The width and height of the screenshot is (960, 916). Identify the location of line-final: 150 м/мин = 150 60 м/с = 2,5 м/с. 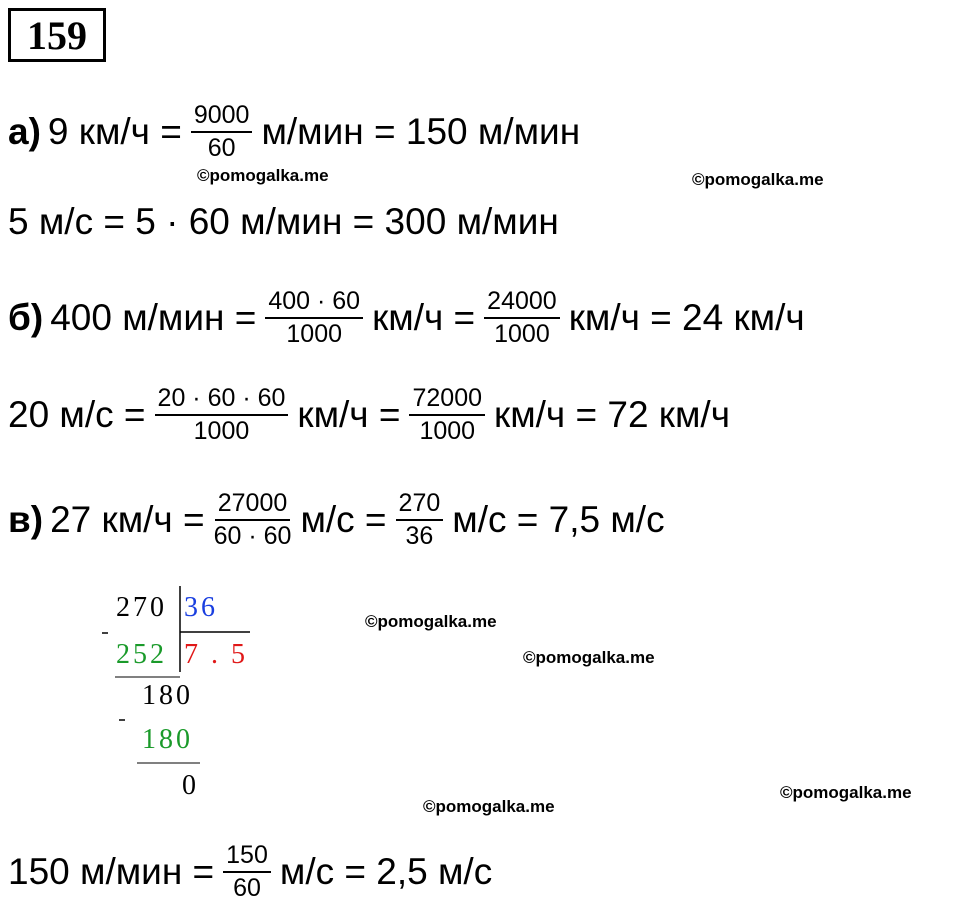
(250, 872).